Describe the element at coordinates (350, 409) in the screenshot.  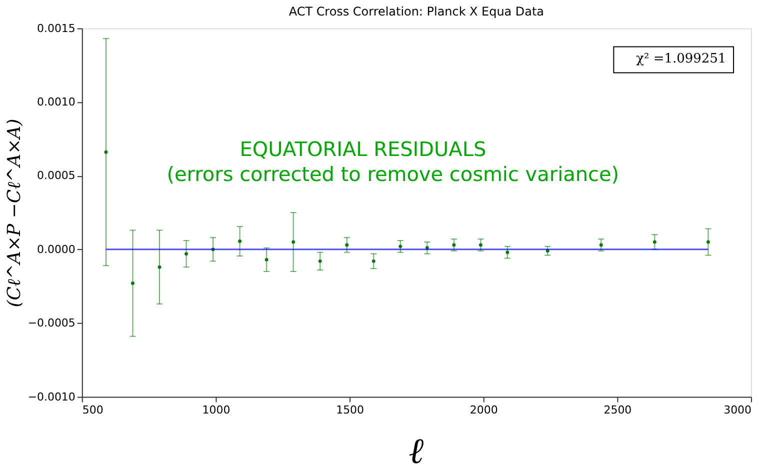
I see `x-tick-label: 1500` at that location.